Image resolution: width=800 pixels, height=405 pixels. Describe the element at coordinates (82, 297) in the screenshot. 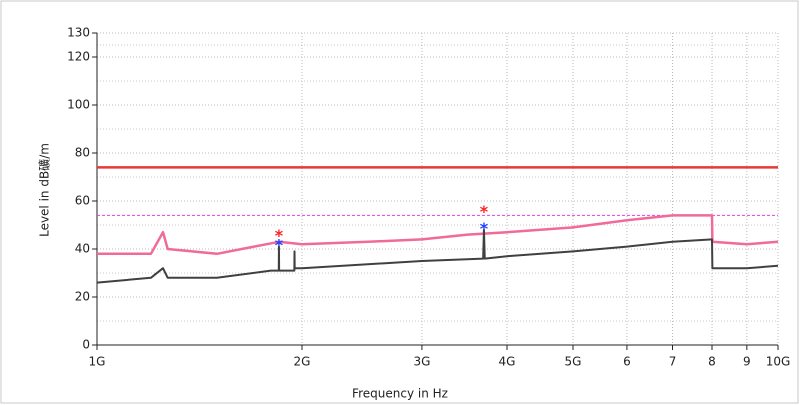

I see `y-tick-label: 20` at that location.